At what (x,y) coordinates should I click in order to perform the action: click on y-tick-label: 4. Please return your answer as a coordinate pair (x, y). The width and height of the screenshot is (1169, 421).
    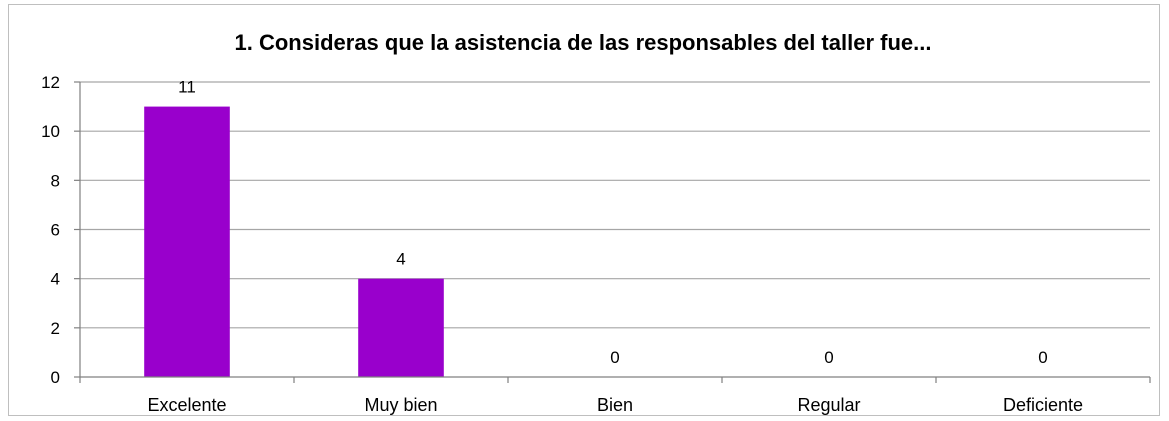
    Looking at the image, I should click on (55, 279).